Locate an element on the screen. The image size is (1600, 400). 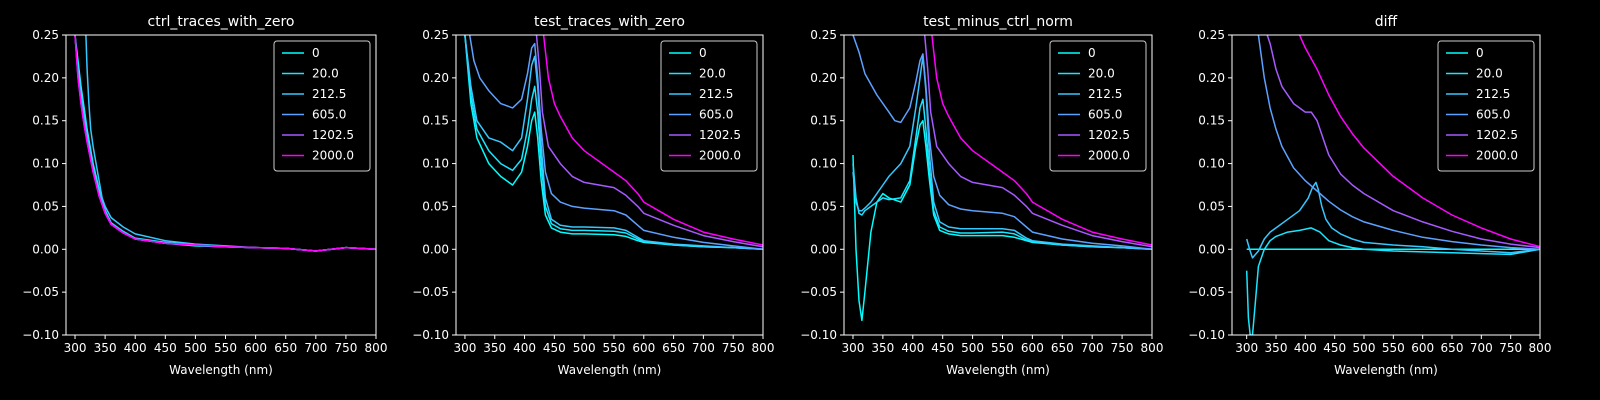
chart-title: test_traces_with_zero is located at coordinates (609, 22).